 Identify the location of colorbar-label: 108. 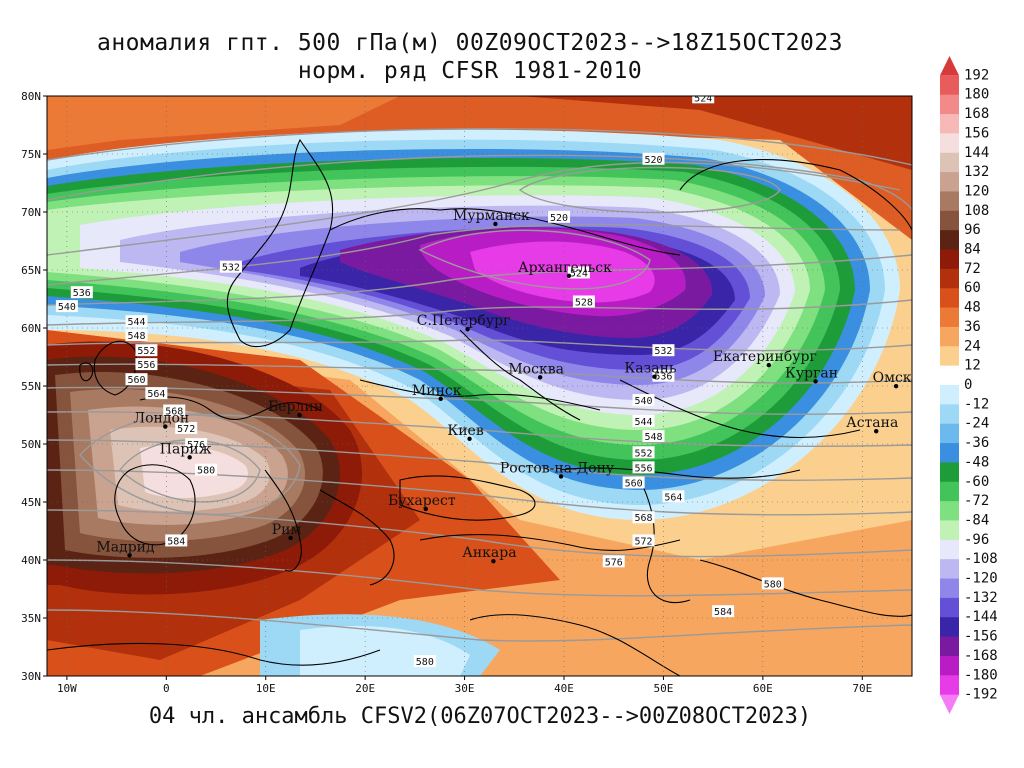
(976, 211).